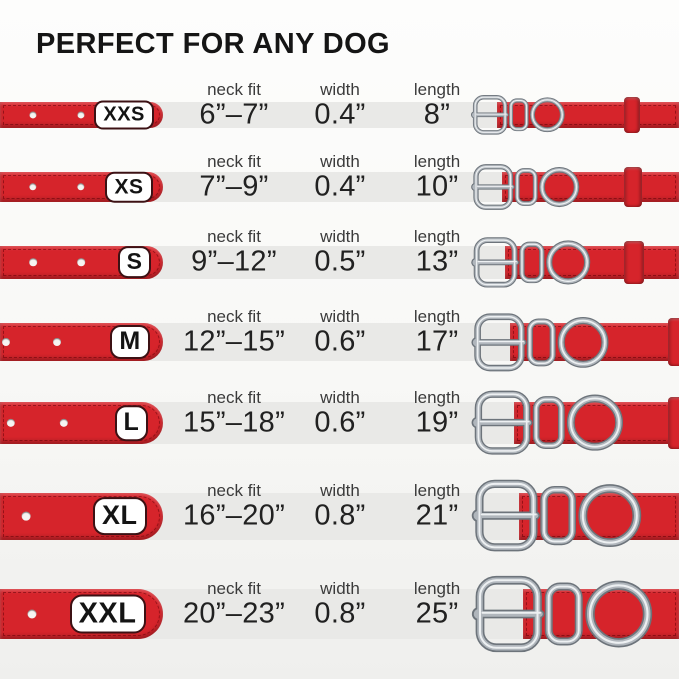 The height and width of the screenshot is (679, 679). Describe the element at coordinates (81, 423) in the screenshot. I see `collar-strap-left: L` at that location.